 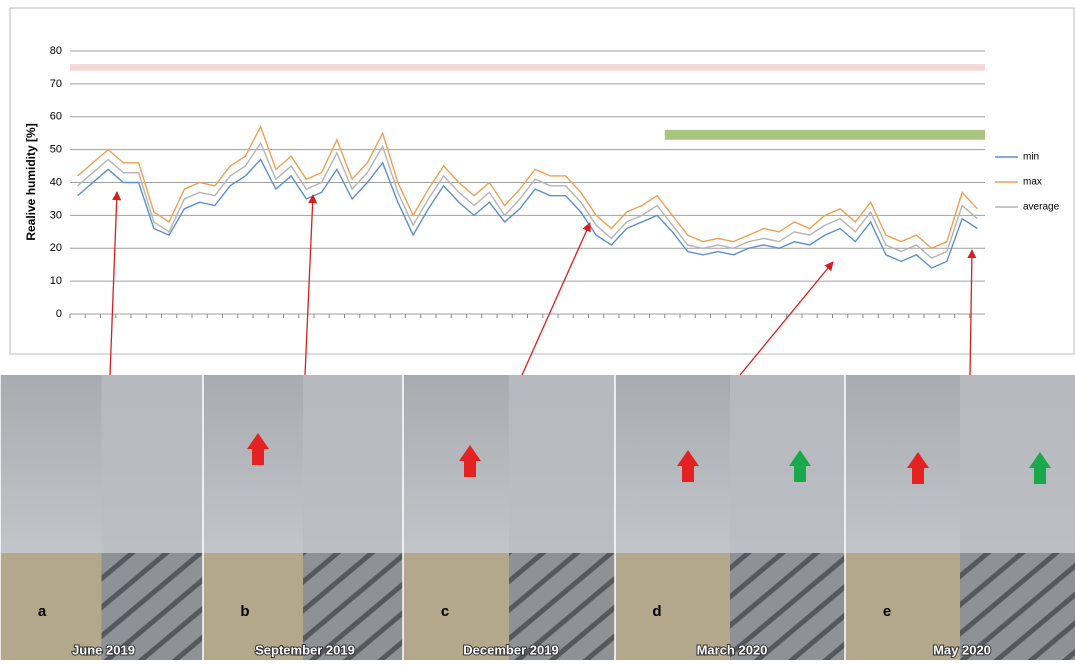 I want to click on y-tick-label: 30, so click(x=56, y=215).